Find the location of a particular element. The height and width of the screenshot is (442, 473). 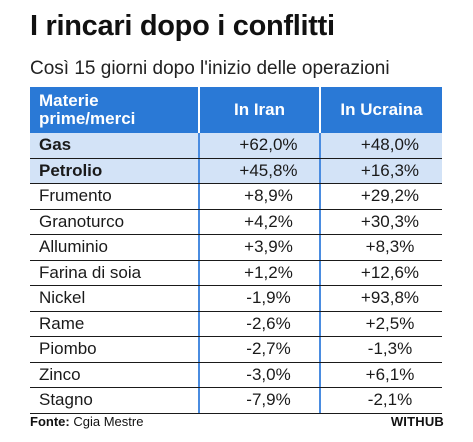

table-header: Materie prime/merci In Iran In Ucraina is located at coordinates (236, 110).